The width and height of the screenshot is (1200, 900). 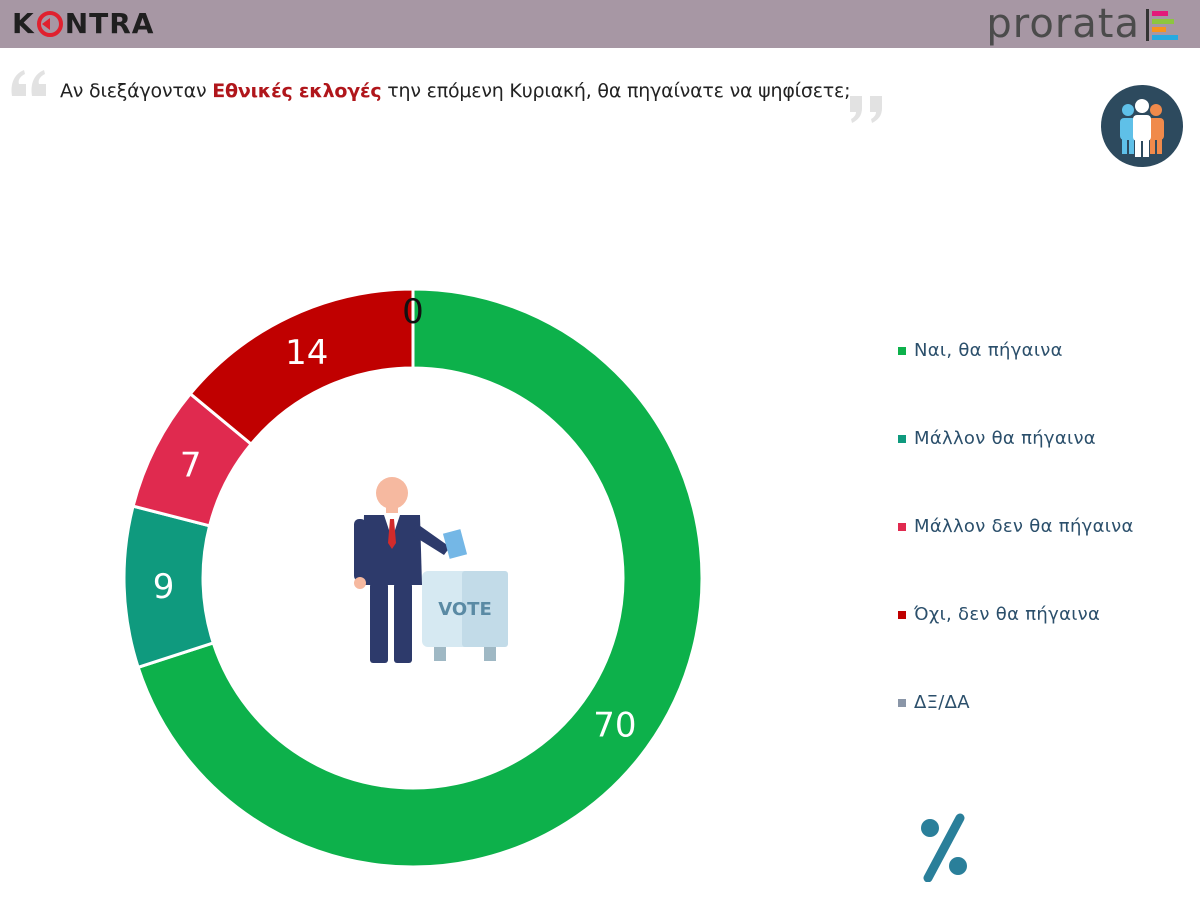 What do you see at coordinates (944, 847) in the screenshot?
I see `percent-icon: %` at bounding box center [944, 847].